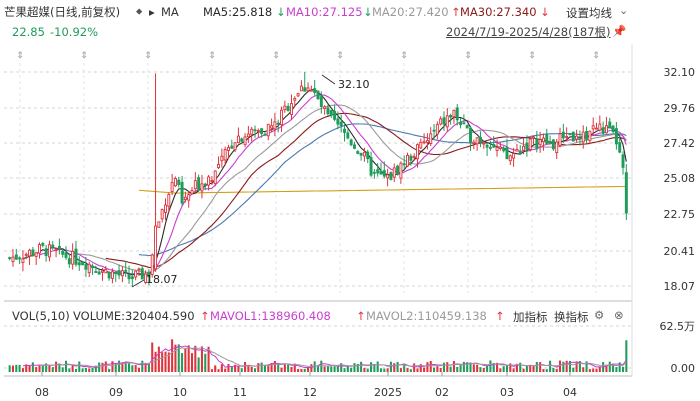 The image size is (700, 401). I want to click on ma-toggle: ▸, so click(152, 12).